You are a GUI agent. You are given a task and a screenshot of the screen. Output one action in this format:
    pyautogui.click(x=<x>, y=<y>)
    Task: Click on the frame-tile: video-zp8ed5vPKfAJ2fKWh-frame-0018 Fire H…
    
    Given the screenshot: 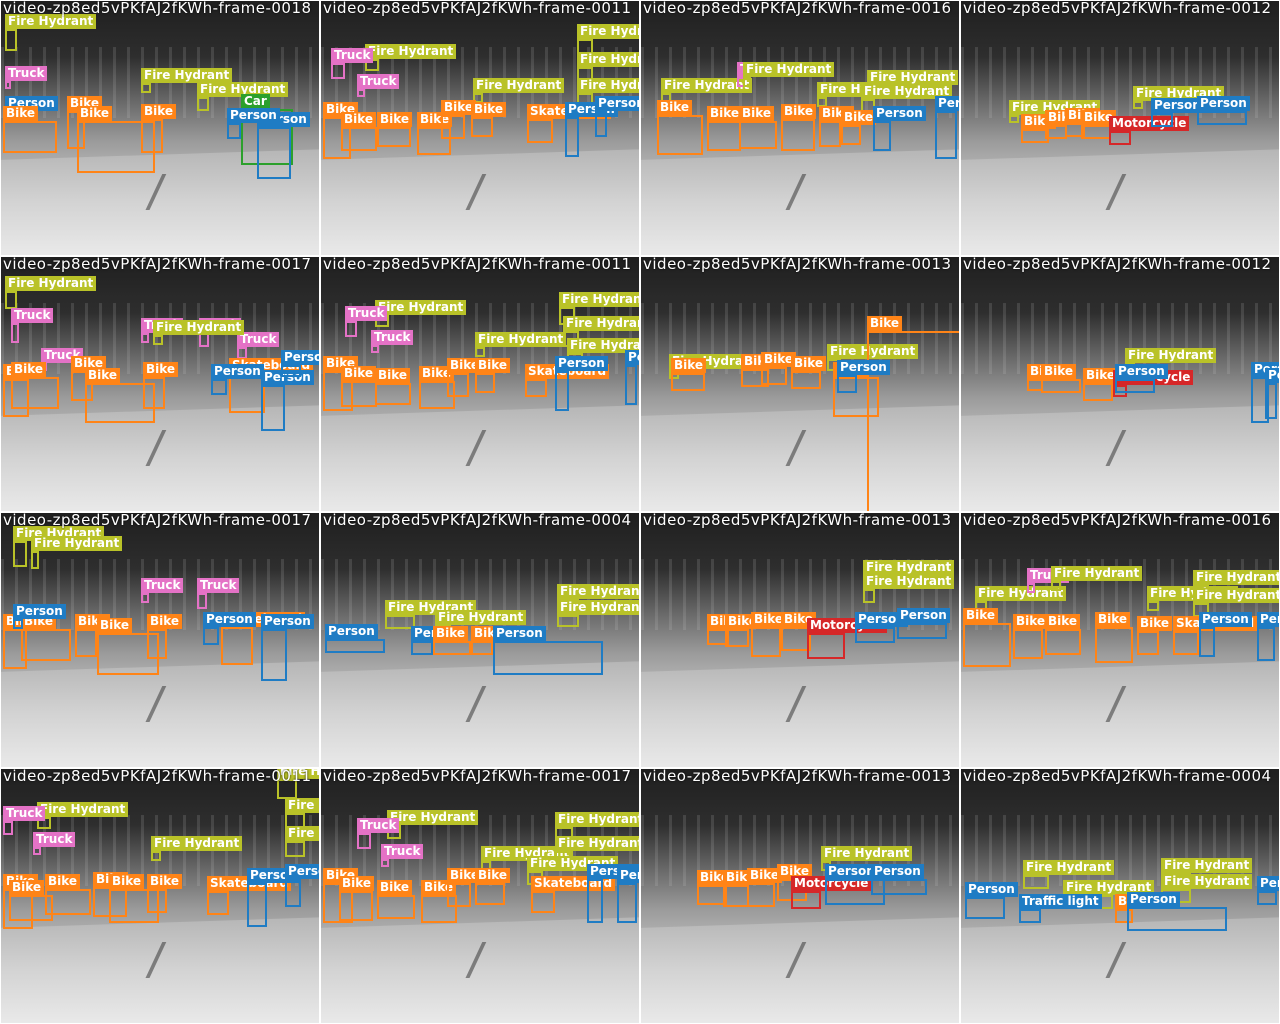 What is the action you would take?
    pyautogui.click(x=160, y=128)
    